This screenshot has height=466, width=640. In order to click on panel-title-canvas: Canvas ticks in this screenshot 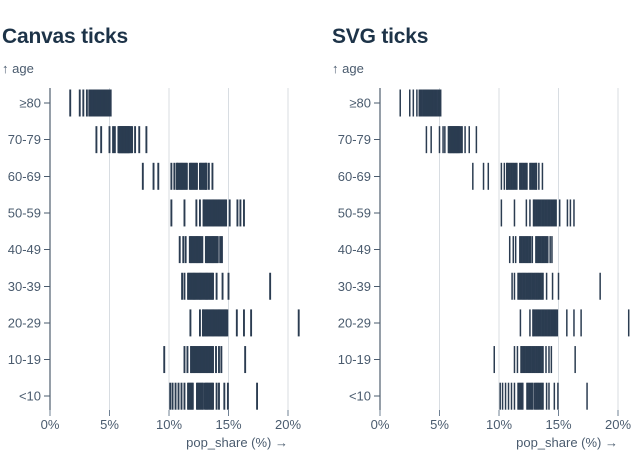, I will do `click(65, 36)`.